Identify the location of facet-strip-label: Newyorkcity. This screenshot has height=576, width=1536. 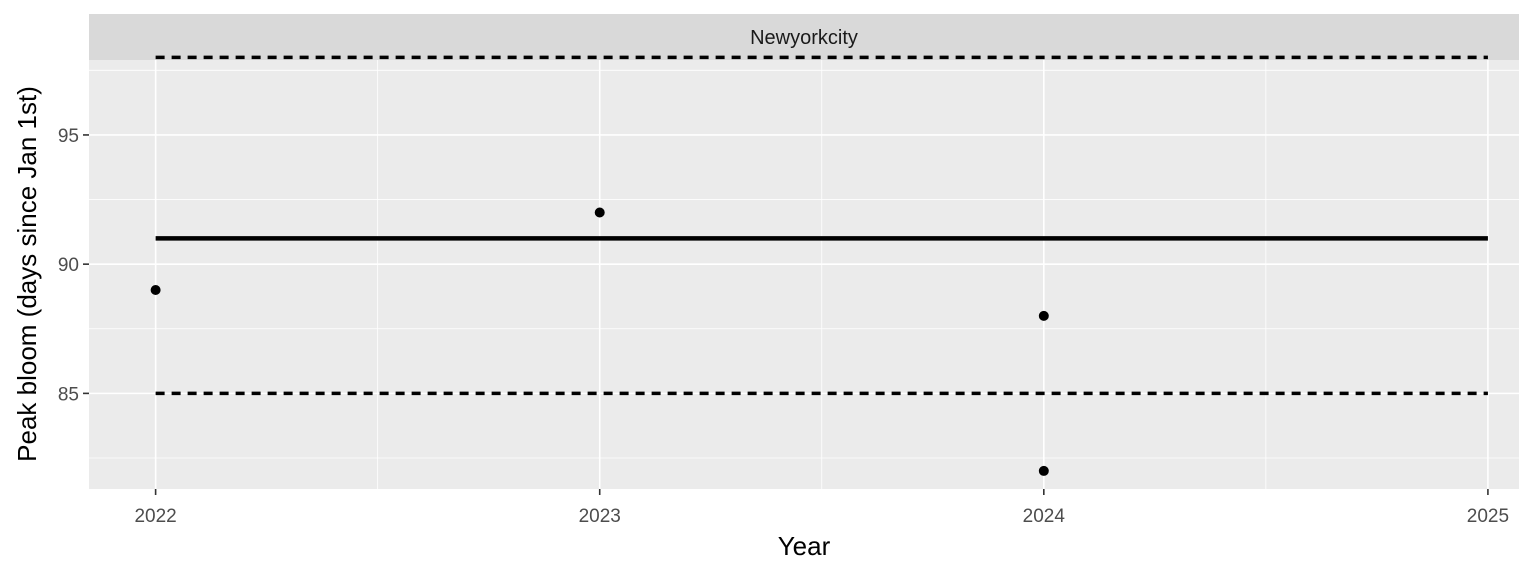
(804, 38).